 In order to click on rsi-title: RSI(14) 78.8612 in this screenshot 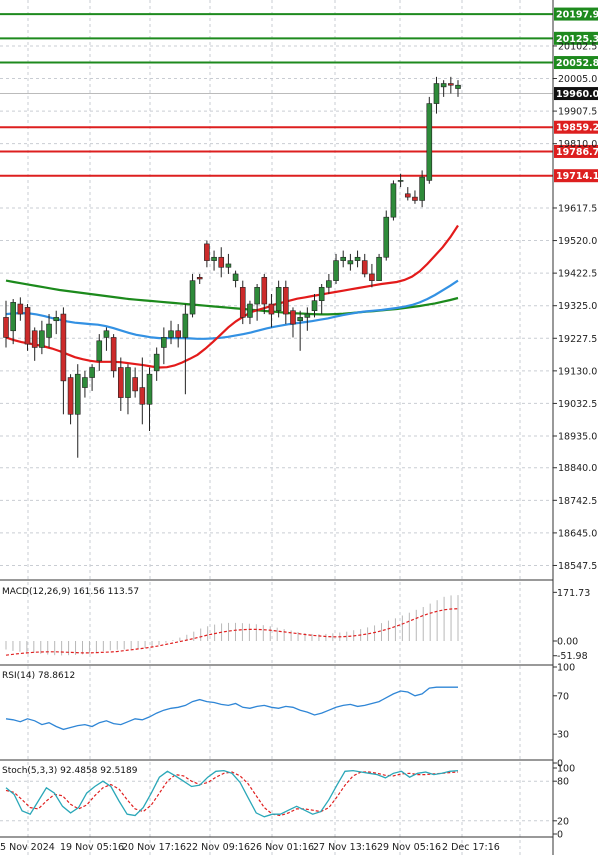, I will do `click(38, 676)`.